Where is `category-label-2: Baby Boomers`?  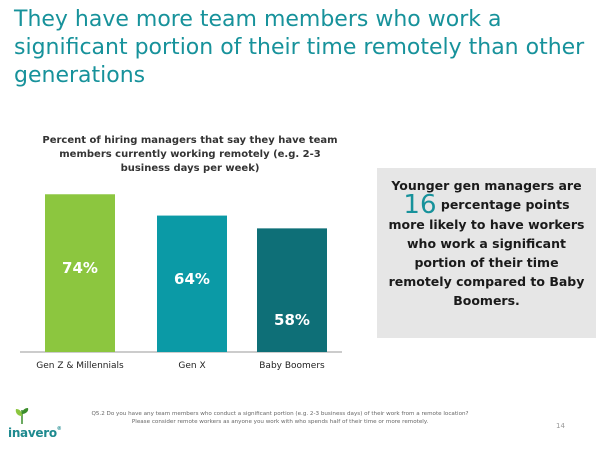 category-label-2: Baby Boomers is located at coordinates (292, 366).